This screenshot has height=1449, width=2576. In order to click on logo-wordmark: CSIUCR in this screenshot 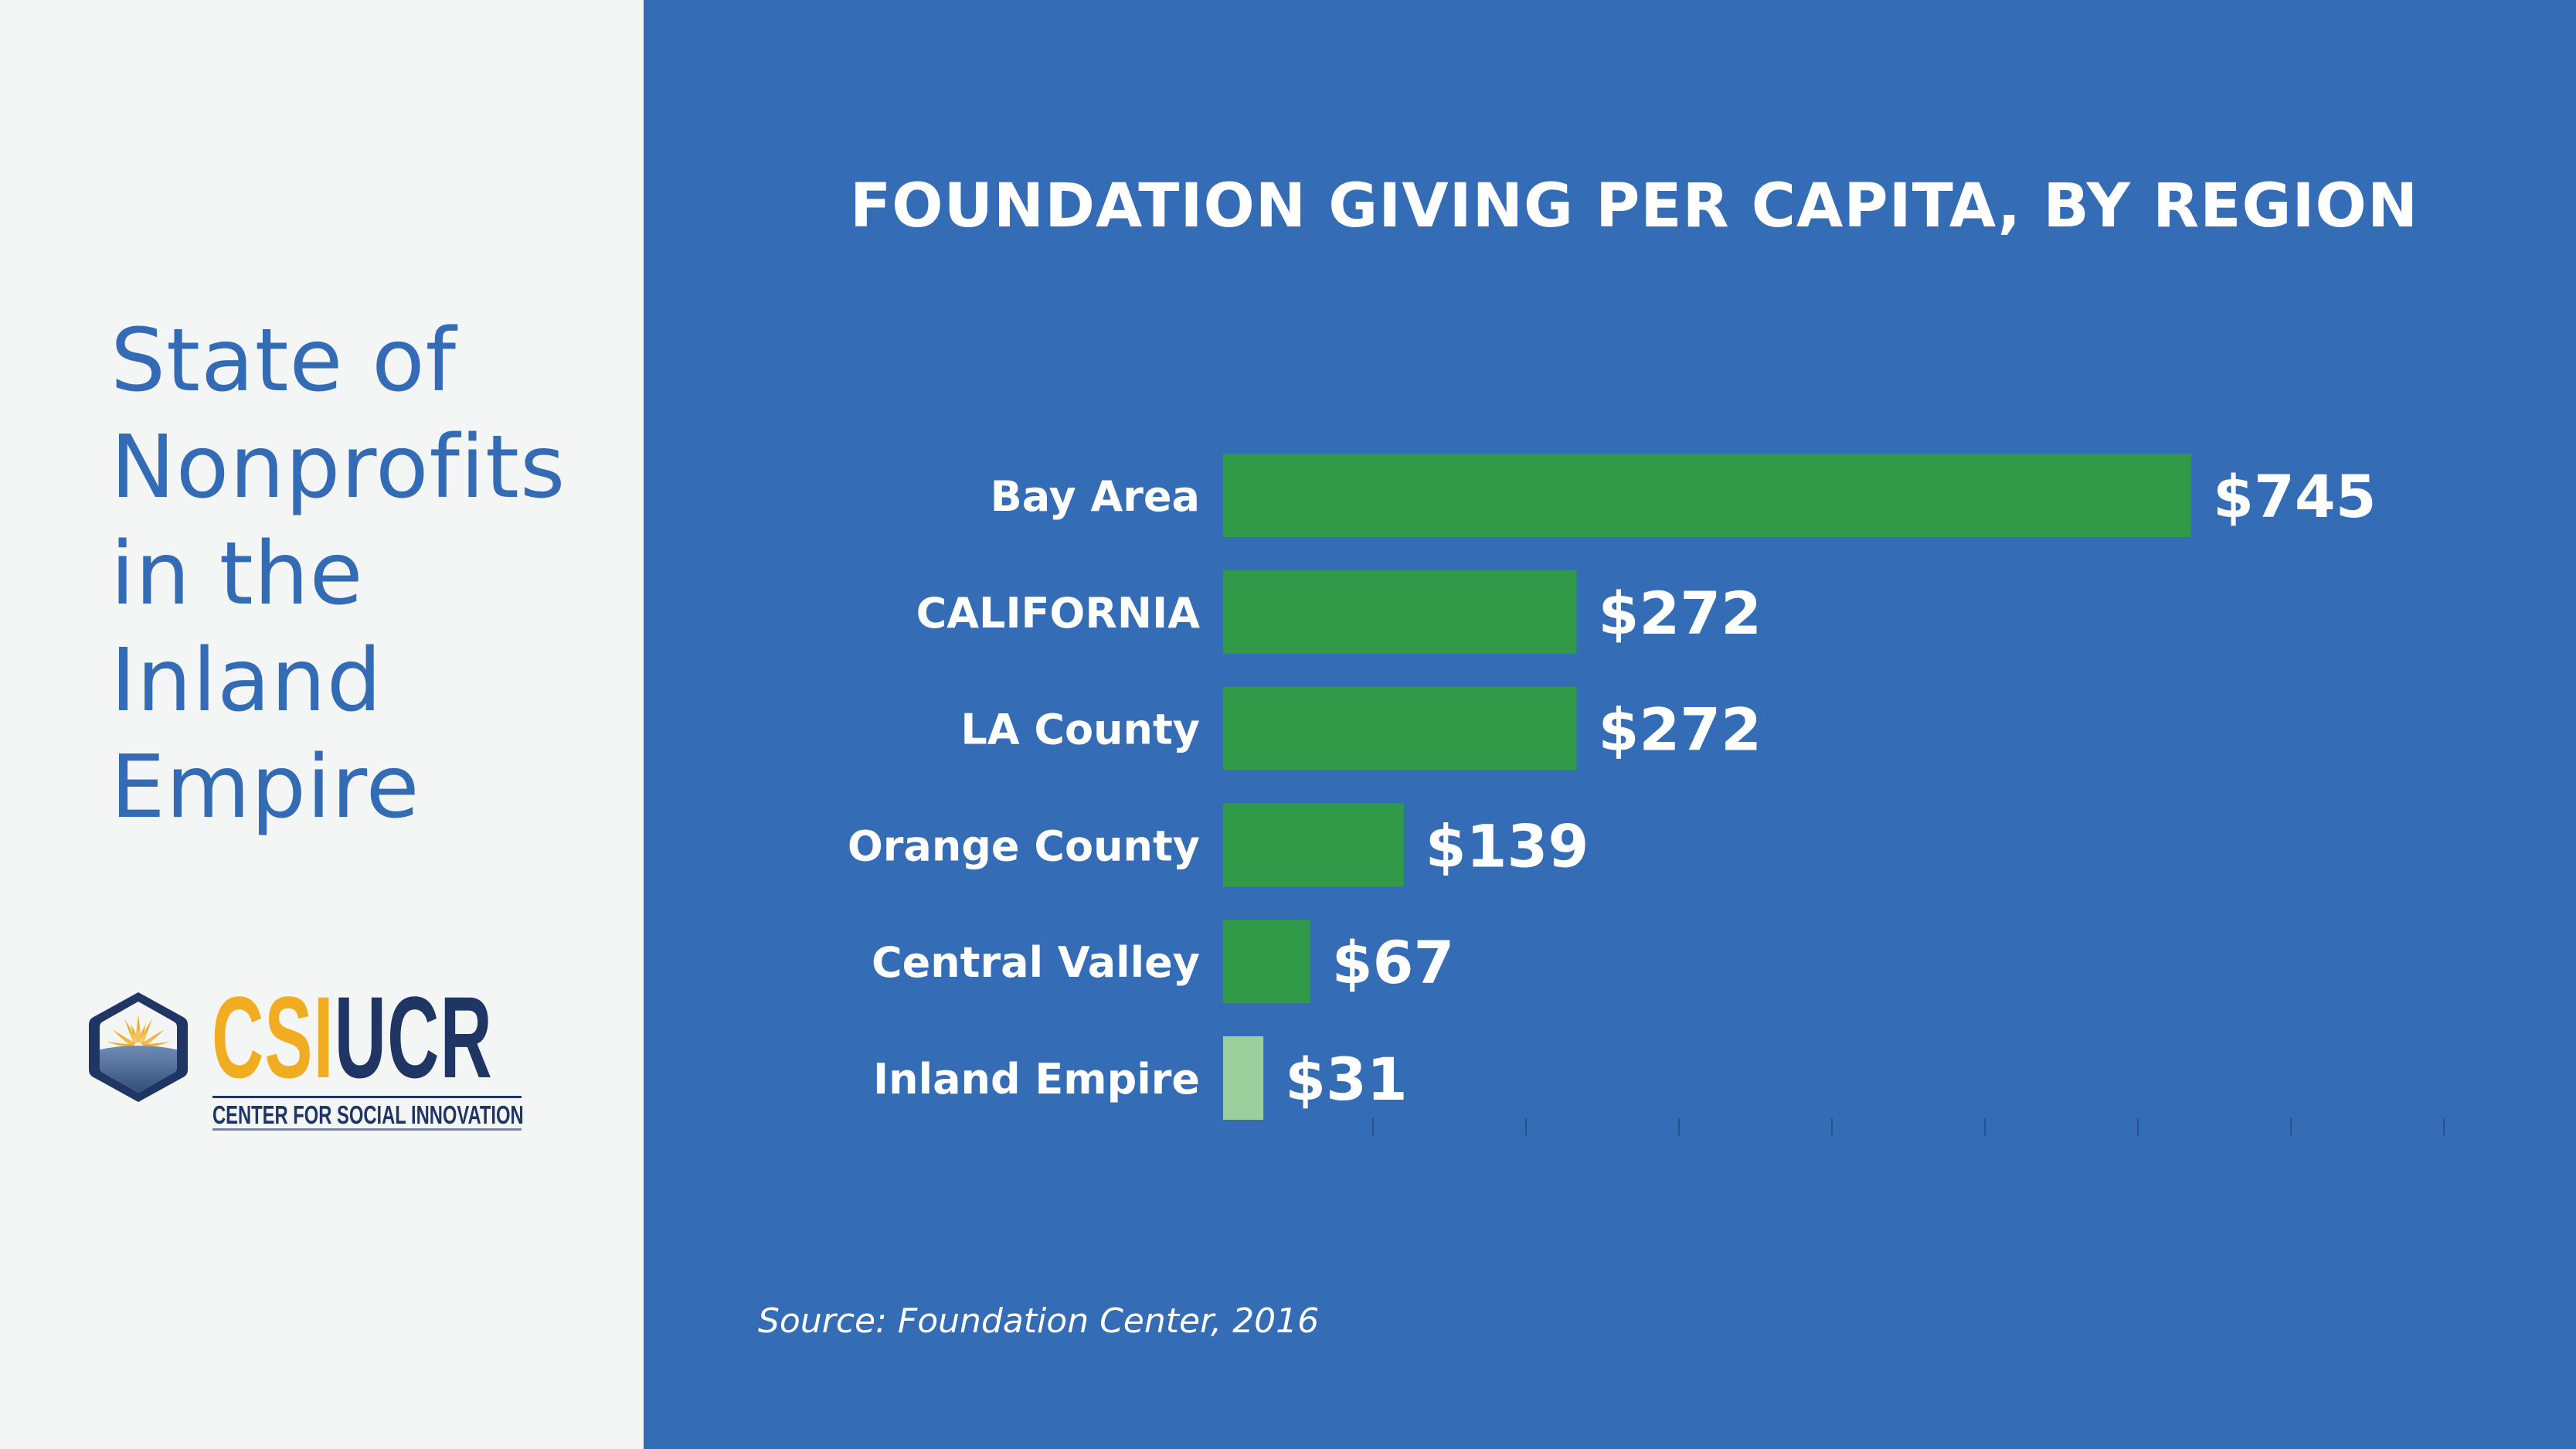, I will do `click(352, 1037)`.